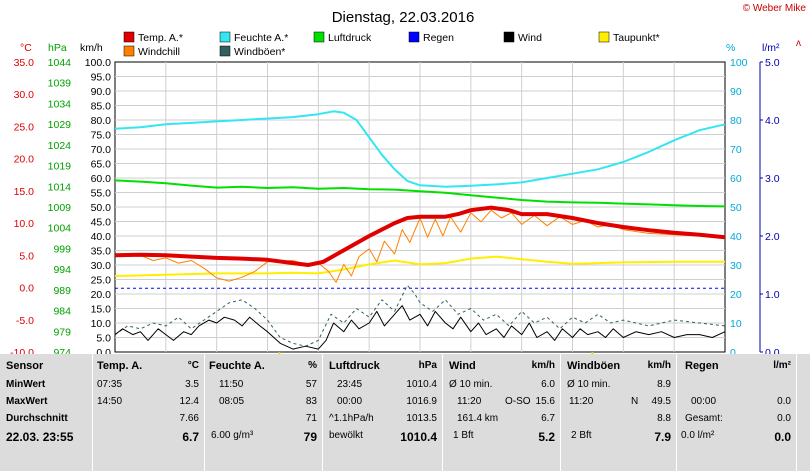 This screenshot has height=471, width=810. What do you see at coordinates (37, 418) in the screenshot?
I see `stats-avg-label: Durchschnitt` at bounding box center [37, 418].